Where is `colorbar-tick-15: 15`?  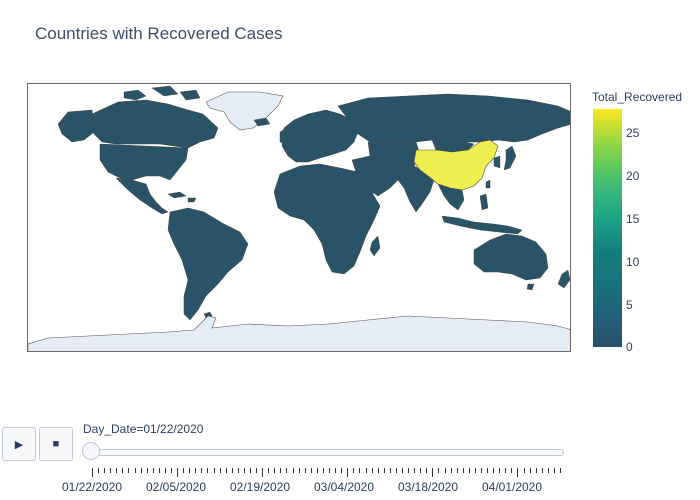
colorbar-tick-15: 15 is located at coordinates (633, 219).